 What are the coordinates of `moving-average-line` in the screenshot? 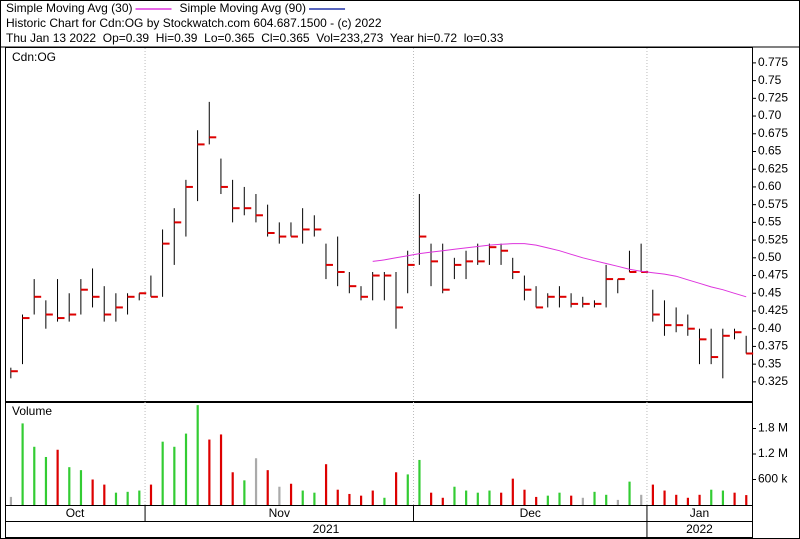 It's located at (559, 270).